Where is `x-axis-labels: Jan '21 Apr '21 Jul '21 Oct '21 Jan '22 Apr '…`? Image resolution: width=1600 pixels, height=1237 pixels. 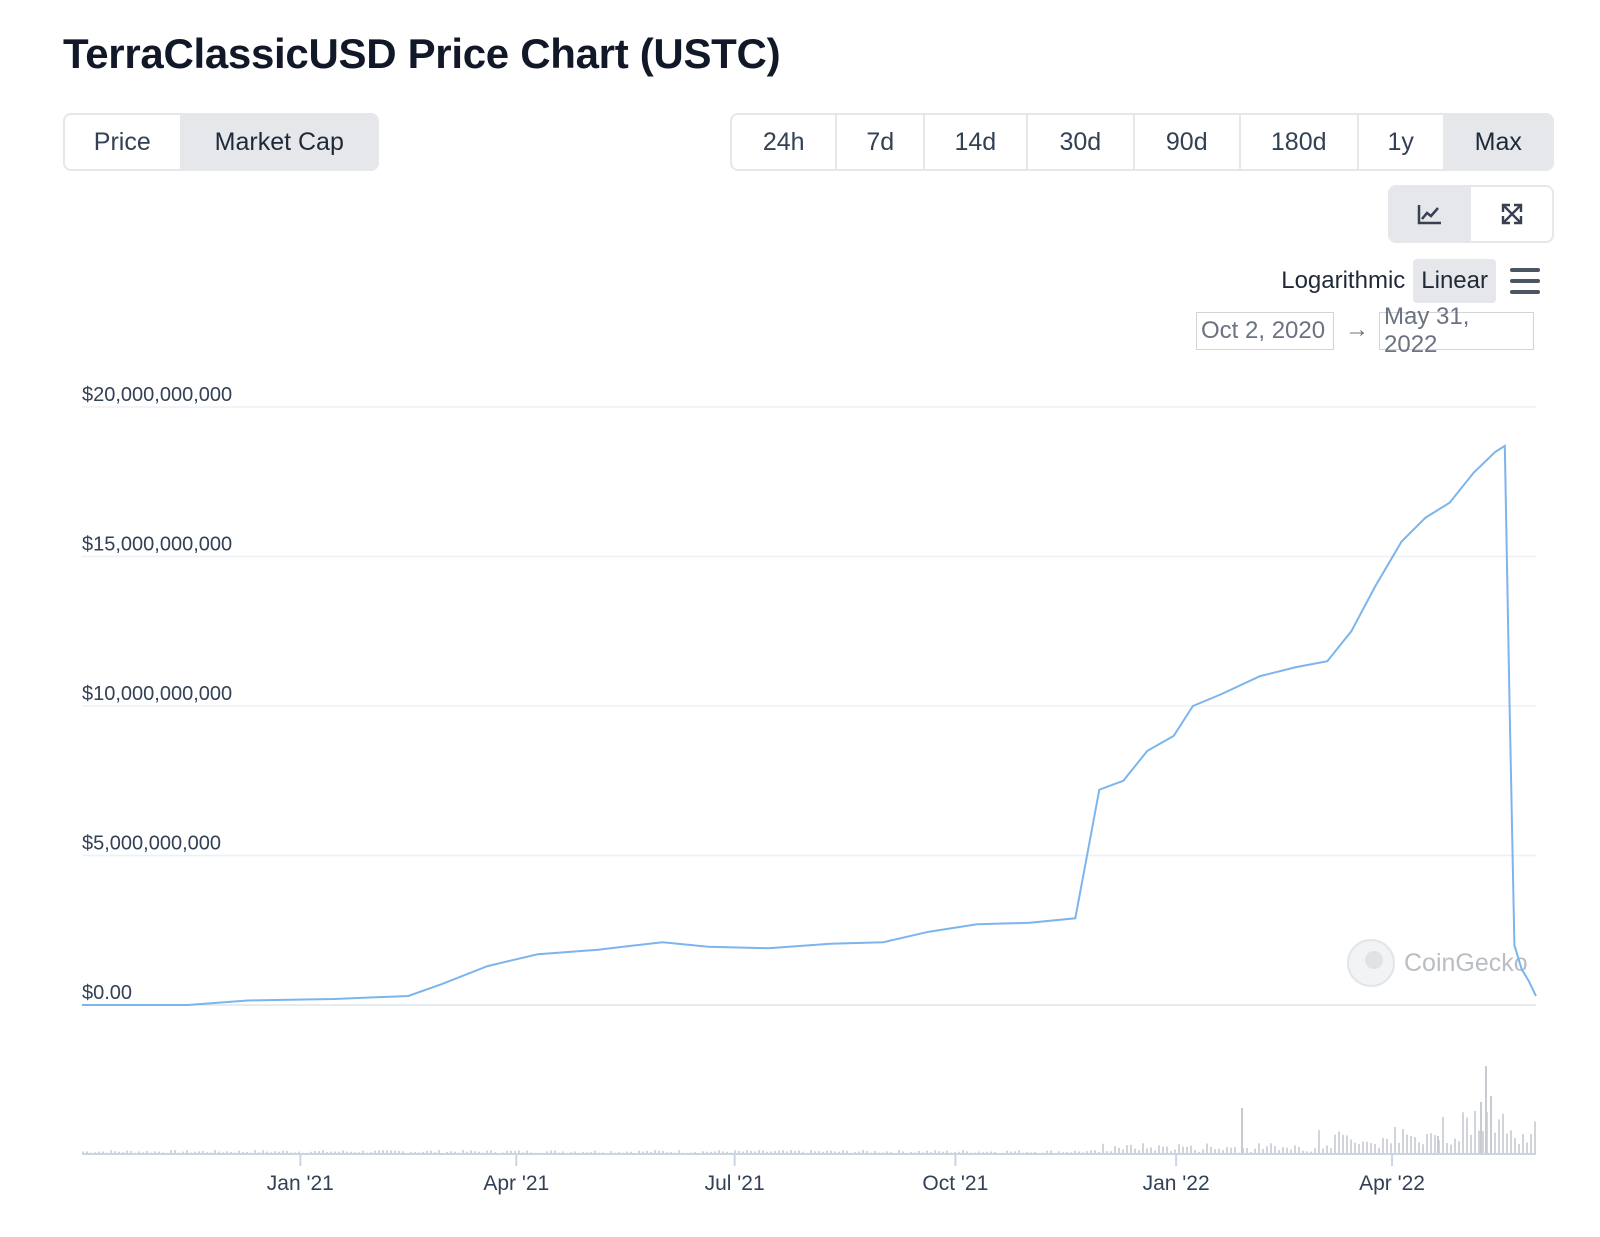 x-axis-labels: Jan '21 Apr '21 Jul '21 Oct '21 Jan '22 Apr '… is located at coordinates (846, 1174).